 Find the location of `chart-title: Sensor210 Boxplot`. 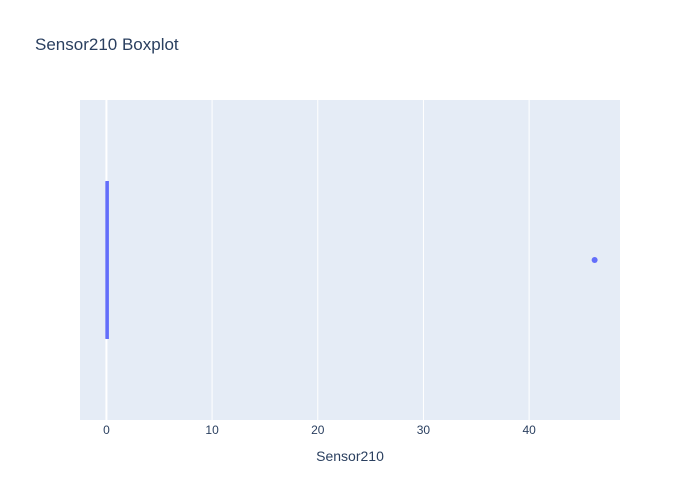

chart-title: Sensor210 Boxplot is located at coordinates (107, 44).